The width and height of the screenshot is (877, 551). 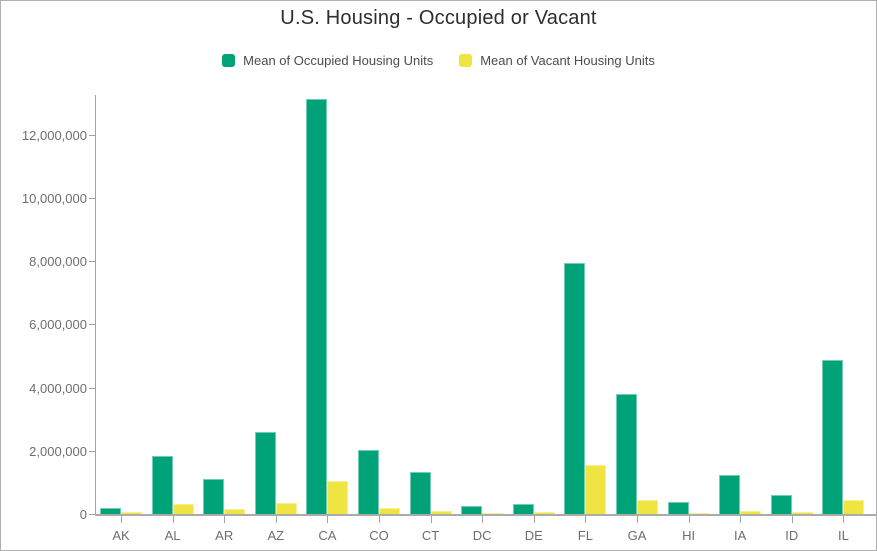 What do you see at coordinates (172, 535) in the screenshot?
I see `x-axis-label-AL: AL` at bounding box center [172, 535].